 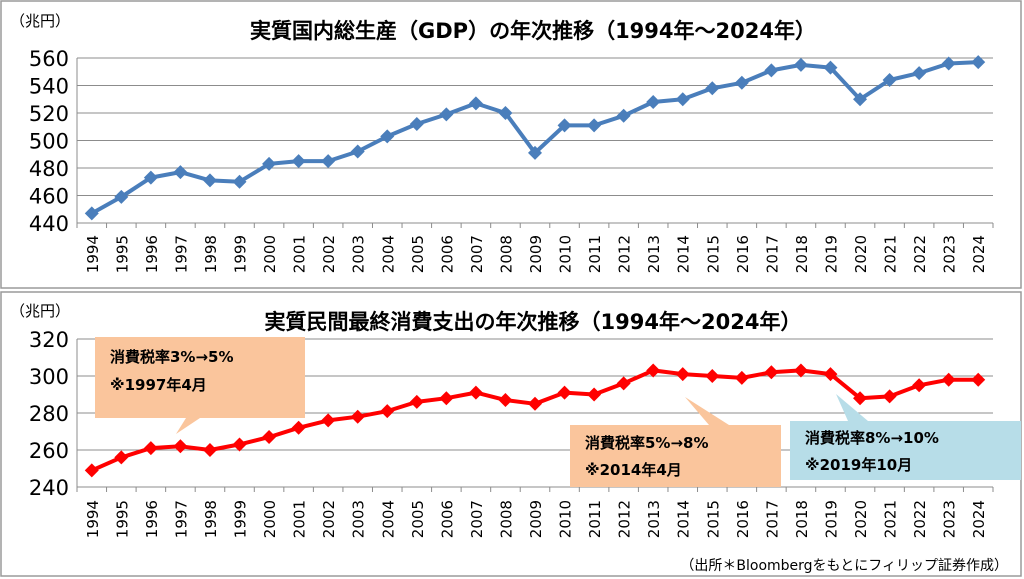 I want to click on consumption-x-tick-label: 2006, so click(x=447, y=519).